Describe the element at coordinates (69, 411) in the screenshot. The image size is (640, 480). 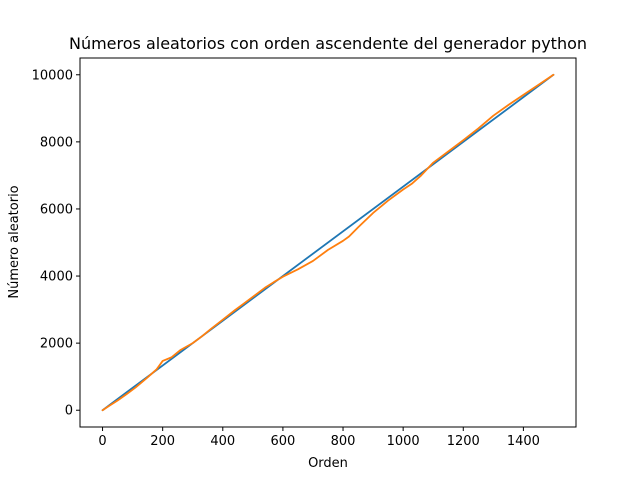
I see `y-tick-label: 0` at that location.